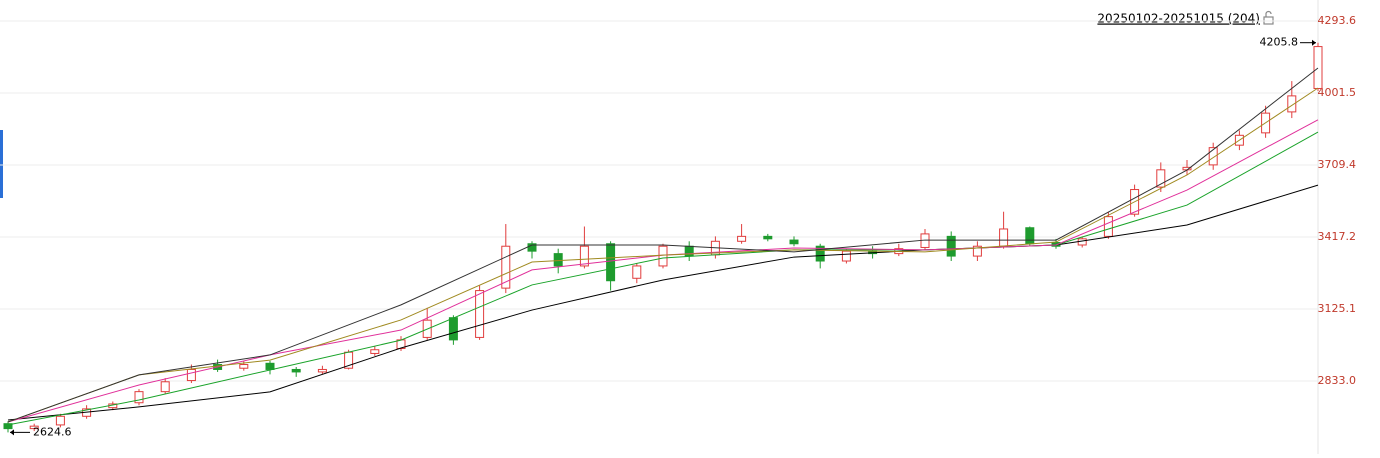  Describe the element at coordinates (1337, 20) in the screenshot. I see `y-tick-label: 4293.6` at that location.